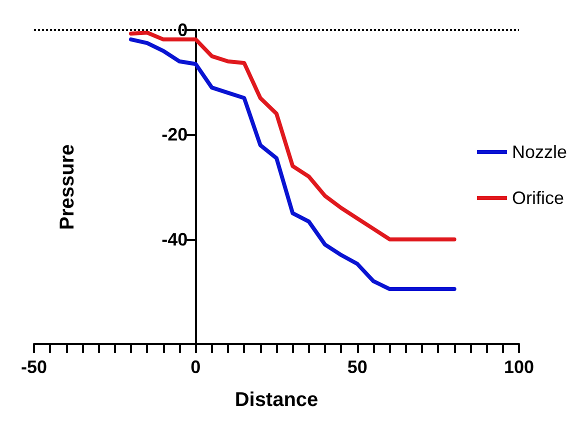 The image size is (585, 439). Describe the element at coordinates (175, 134) in the screenshot. I see `y-tick-label: -20` at that location.